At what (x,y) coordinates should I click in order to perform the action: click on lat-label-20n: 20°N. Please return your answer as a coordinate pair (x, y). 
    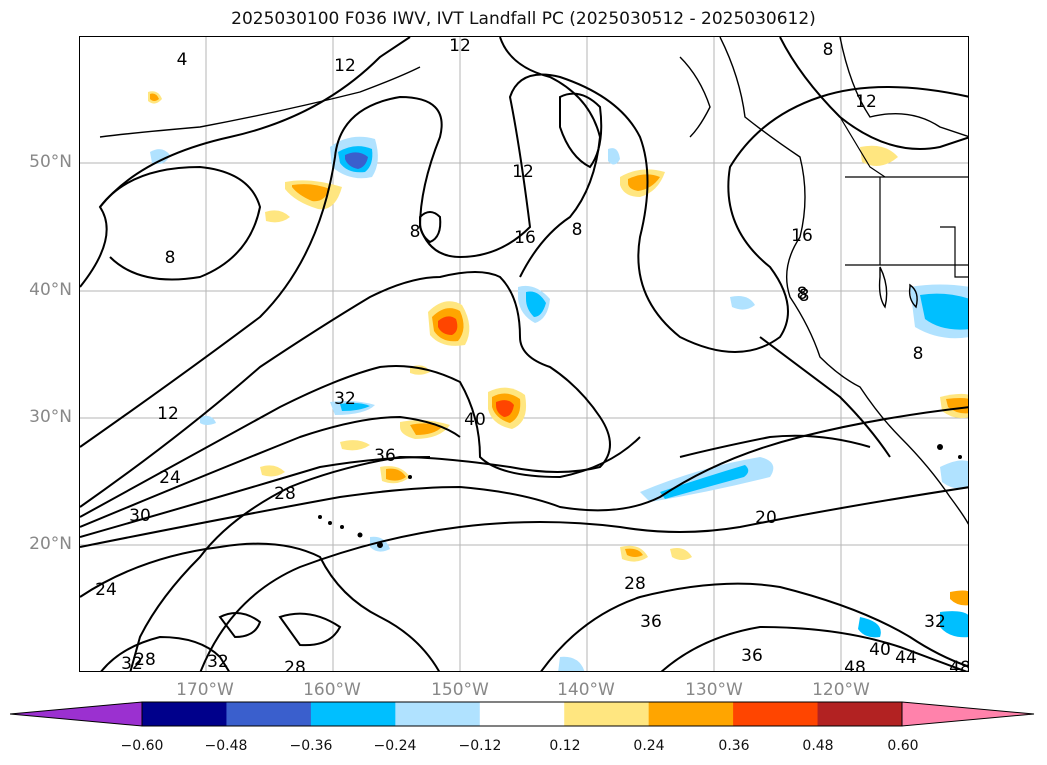
    Looking at the image, I should click on (50, 544).